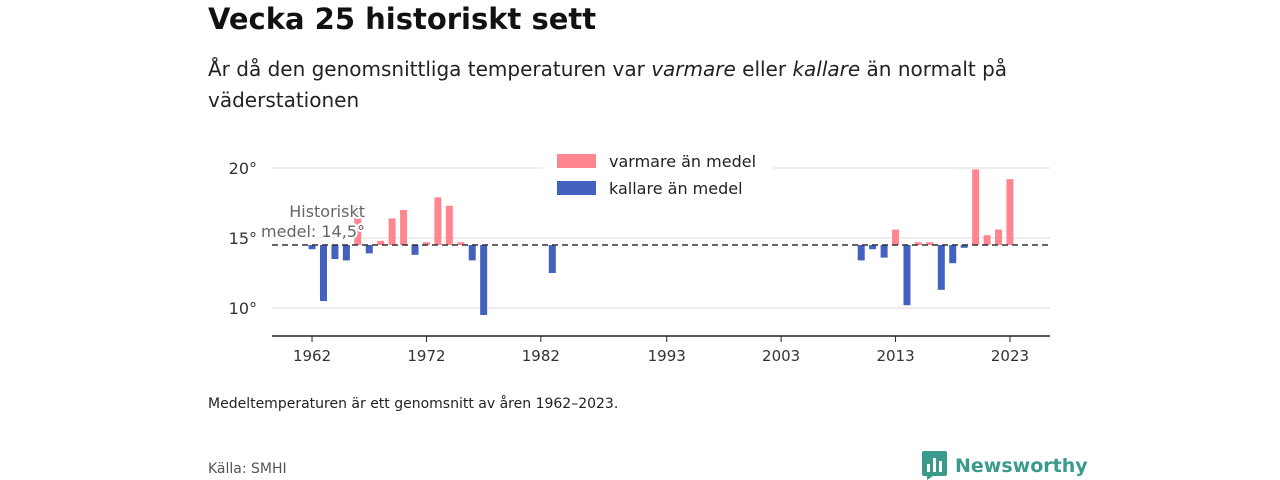 Image resolution: width=1280 pixels, height=480 pixels. I want to click on legend-label: kallare än medel, so click(676, 188).